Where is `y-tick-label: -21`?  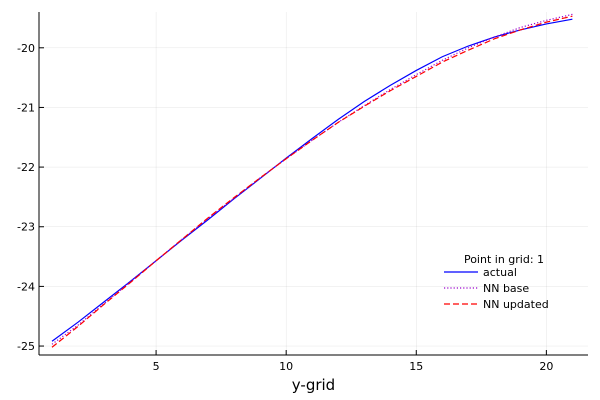
y-tick-label: -21 is located at coordinates (26, 107).